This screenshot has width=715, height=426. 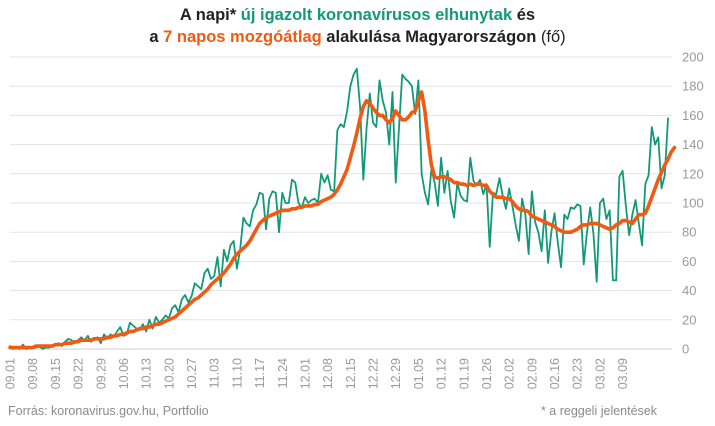 I want to click on y-tick-label: 180, so click(x=693, y=86).